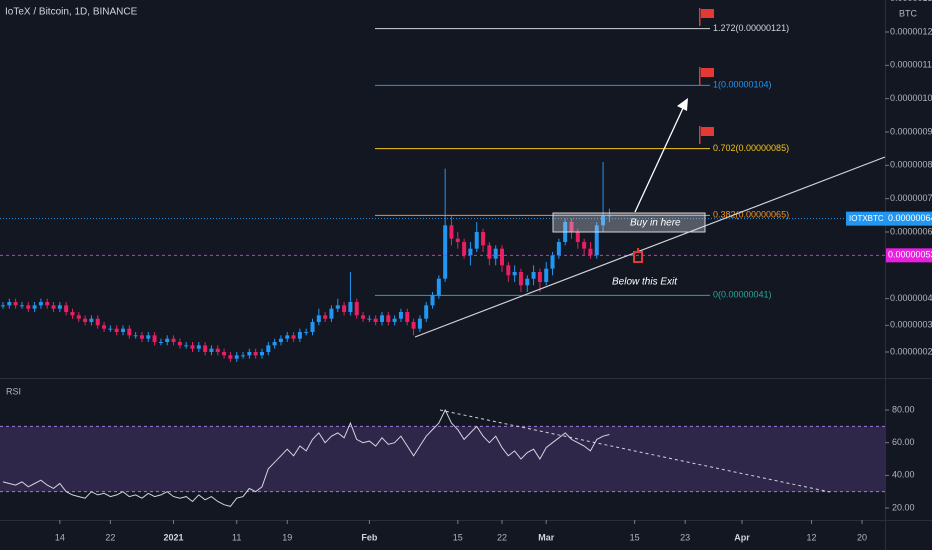 The width and height of the screenshot is (932, 550). I want to click on x-tick-label: 12, so click(812, 537).